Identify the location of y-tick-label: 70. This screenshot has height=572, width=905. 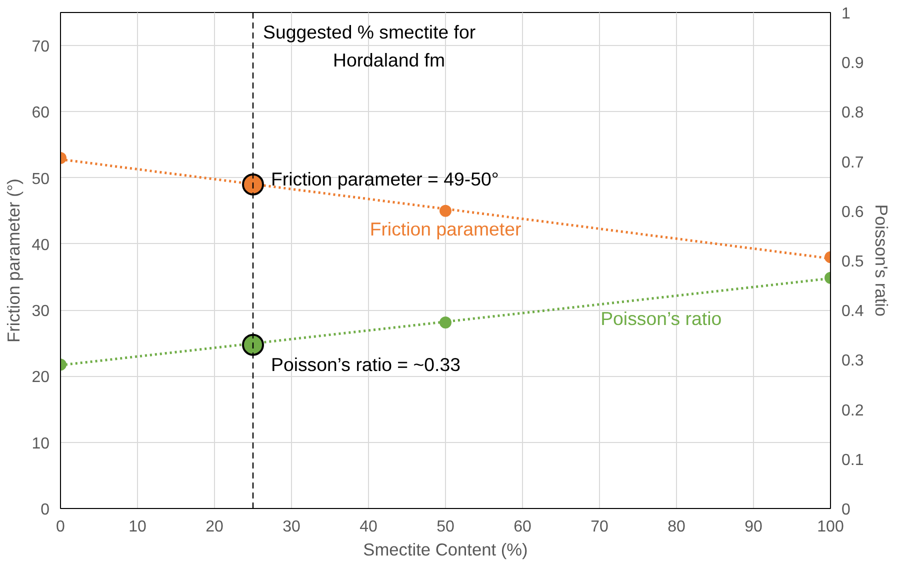
(41, 47).